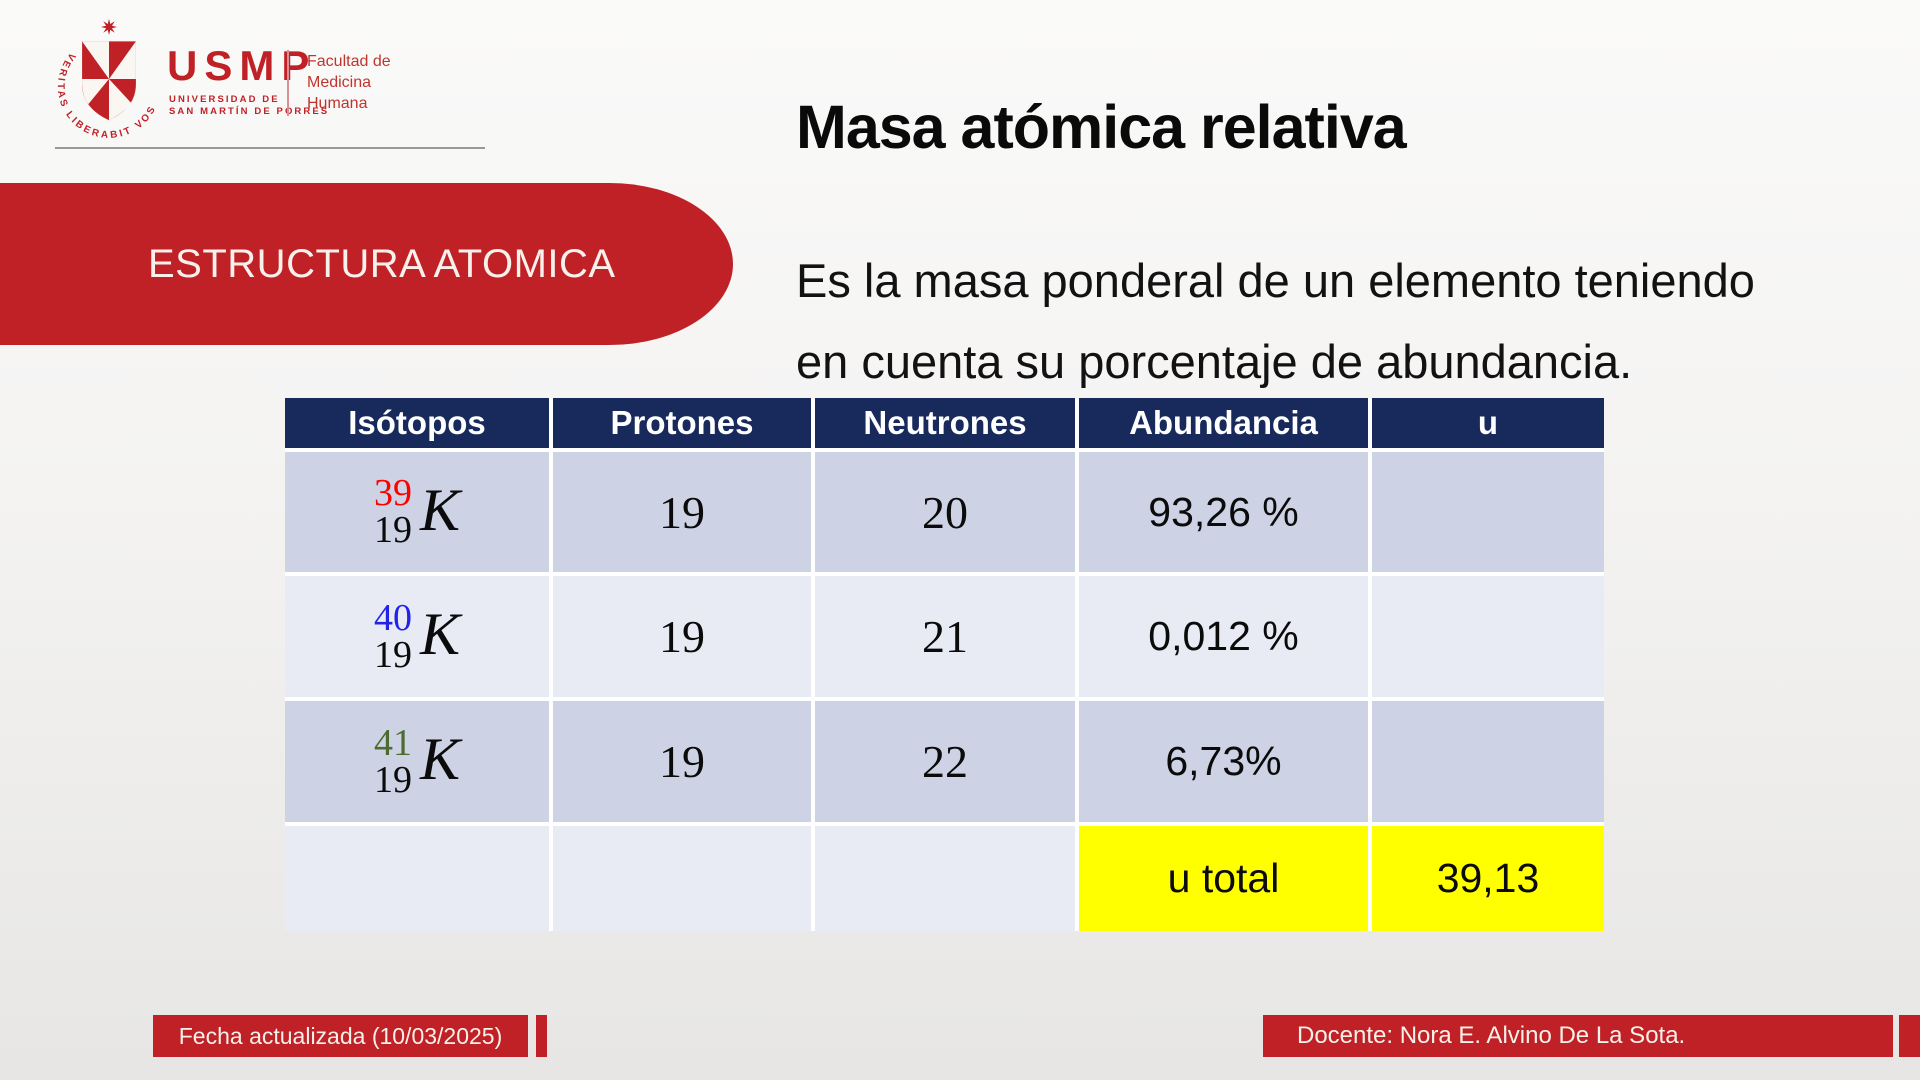 Image resolution: width=1920 pixels, height=1080 pixels. I want to click on isotope-numbers: 40 19, so click(392, 636).